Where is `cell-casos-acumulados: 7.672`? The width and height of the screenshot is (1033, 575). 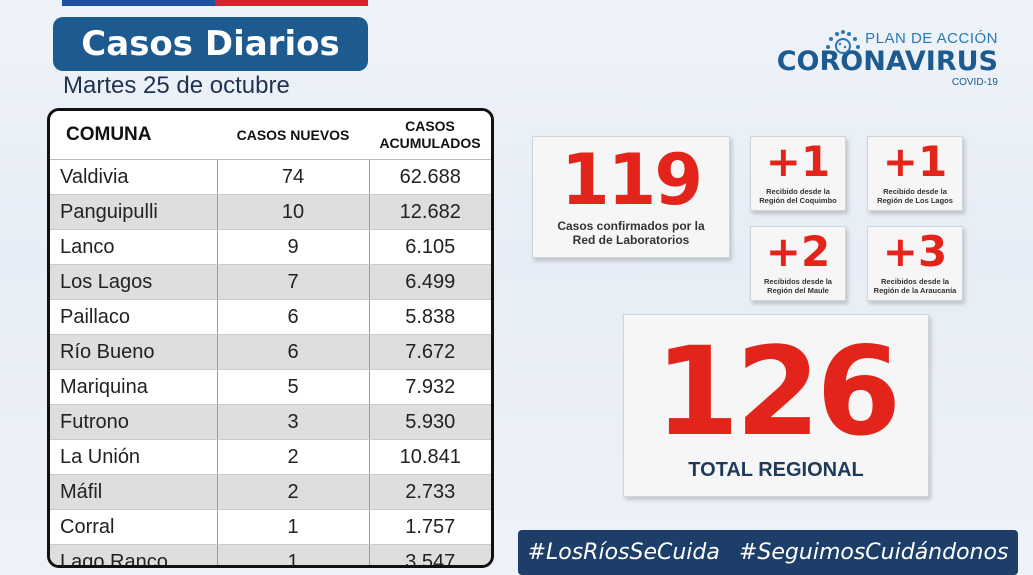 cell-casos-acumulados: 7.672 is located at coordinates (430, 352).